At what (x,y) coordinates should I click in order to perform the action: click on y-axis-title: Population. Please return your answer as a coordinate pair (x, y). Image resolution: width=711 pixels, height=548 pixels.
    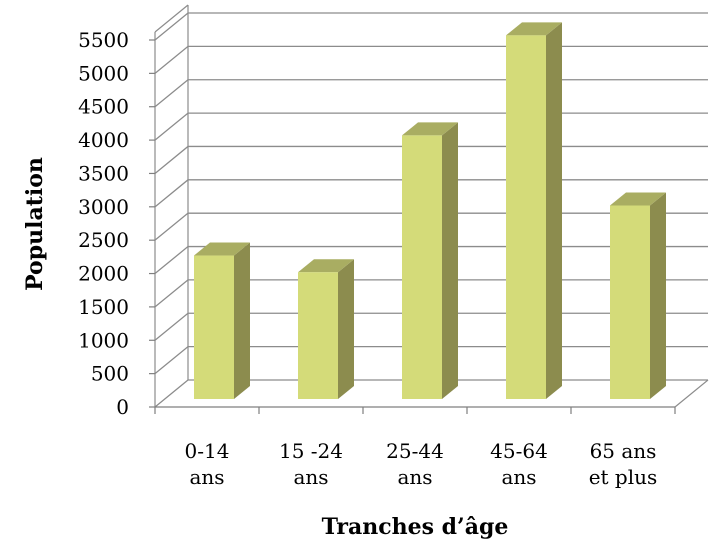
    Looking at the image, I should click on (35, 224).